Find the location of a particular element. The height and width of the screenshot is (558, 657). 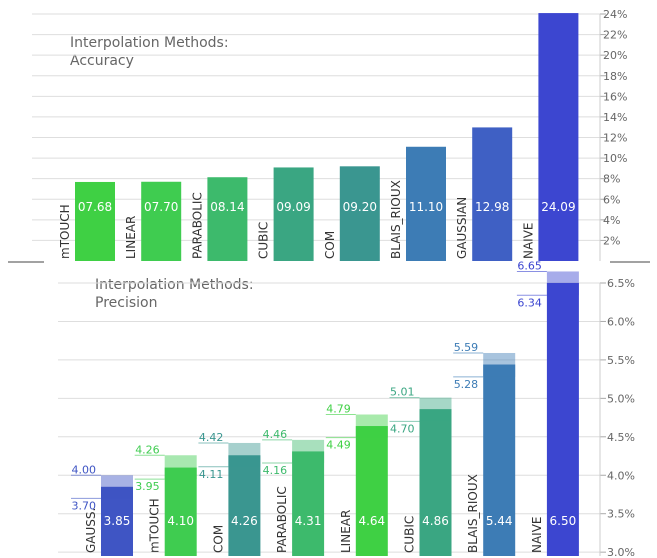

precision-category-label: COM is located at coordinates (218, 539).